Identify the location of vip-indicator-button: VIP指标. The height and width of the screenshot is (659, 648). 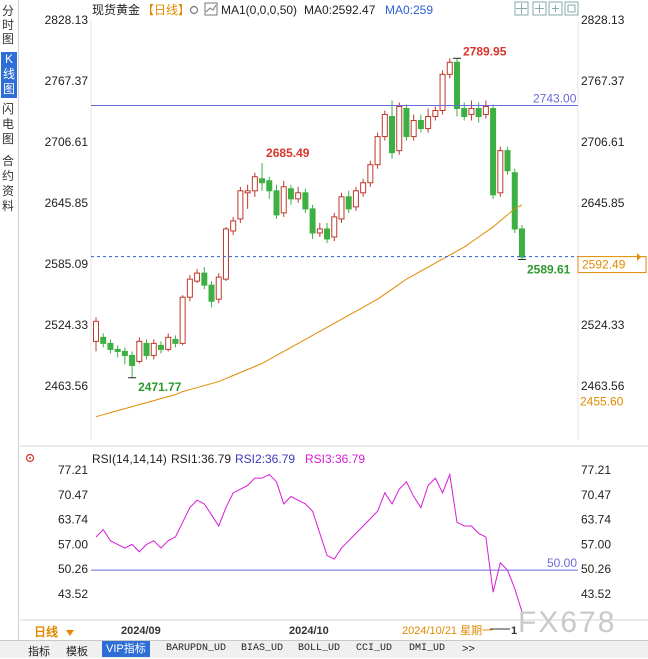
(126, 649).